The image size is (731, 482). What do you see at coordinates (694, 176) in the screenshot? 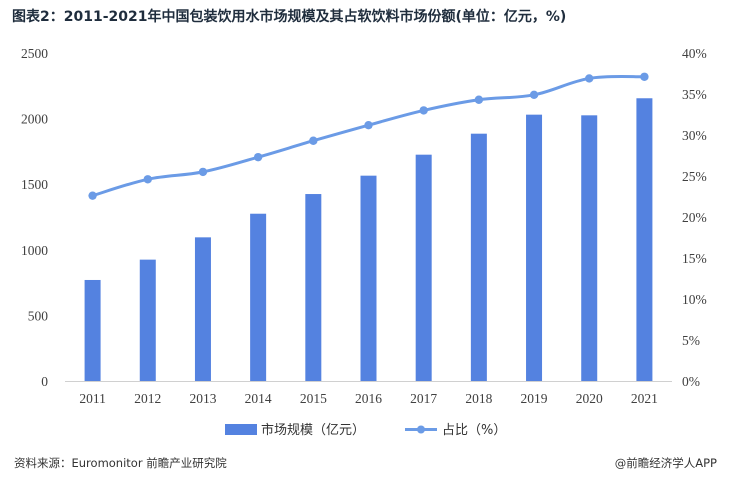
I see `y-right-tick-label: 25%` at bounding box center [694, 176].